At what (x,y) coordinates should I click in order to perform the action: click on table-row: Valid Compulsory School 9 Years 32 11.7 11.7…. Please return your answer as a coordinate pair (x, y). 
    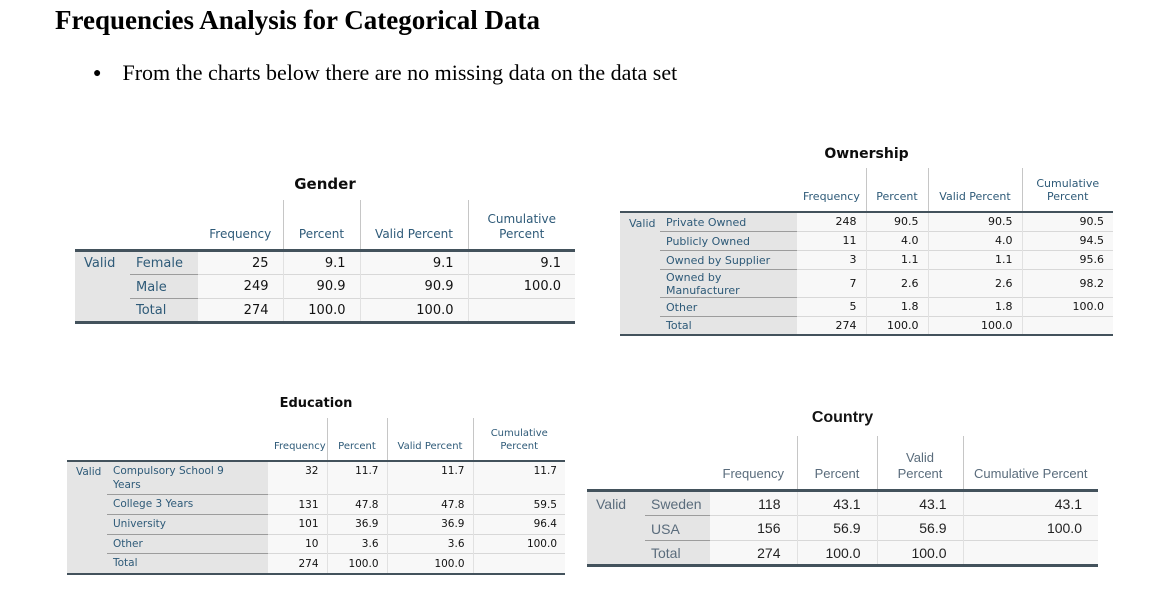
    Looking at the image, I should click on (316, 518).